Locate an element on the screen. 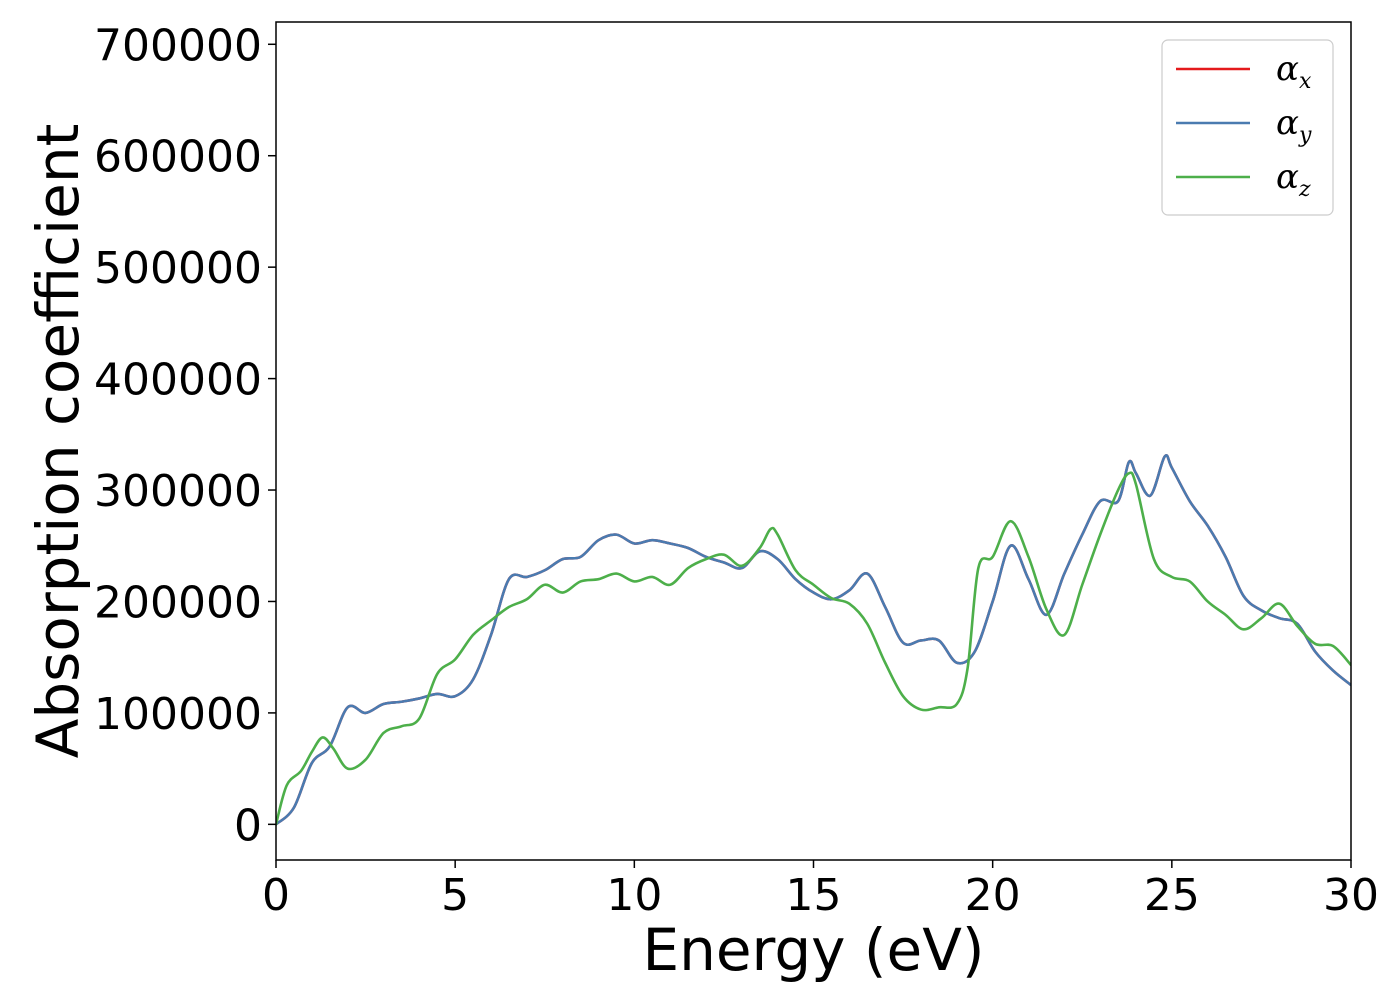 This screenshot has height=1000, width=1400. x-tick-label: 10 is located at coordinates (634, 895).